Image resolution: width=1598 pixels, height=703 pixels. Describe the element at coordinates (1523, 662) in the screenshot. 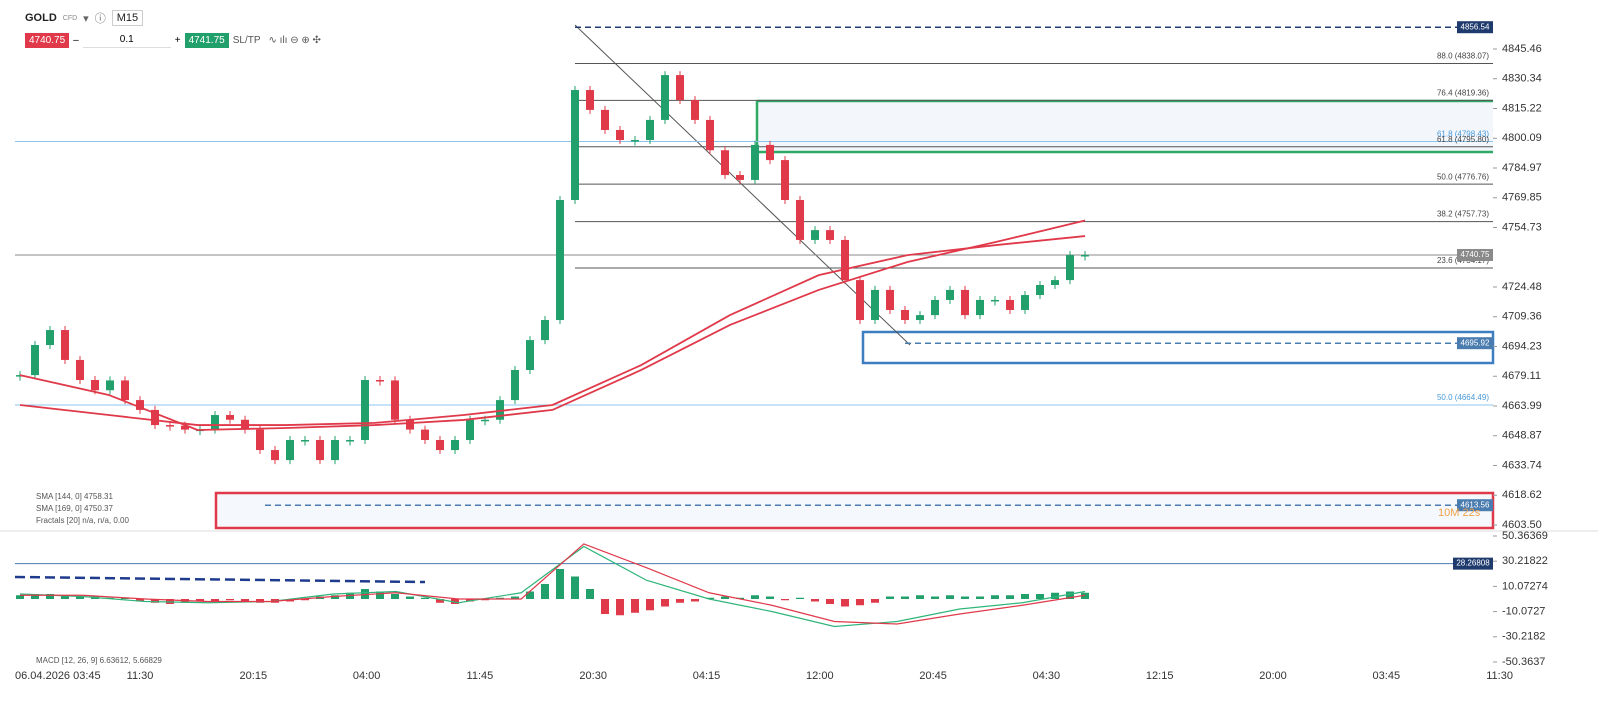

I see `y-tick-label: -50.3637` at that location.